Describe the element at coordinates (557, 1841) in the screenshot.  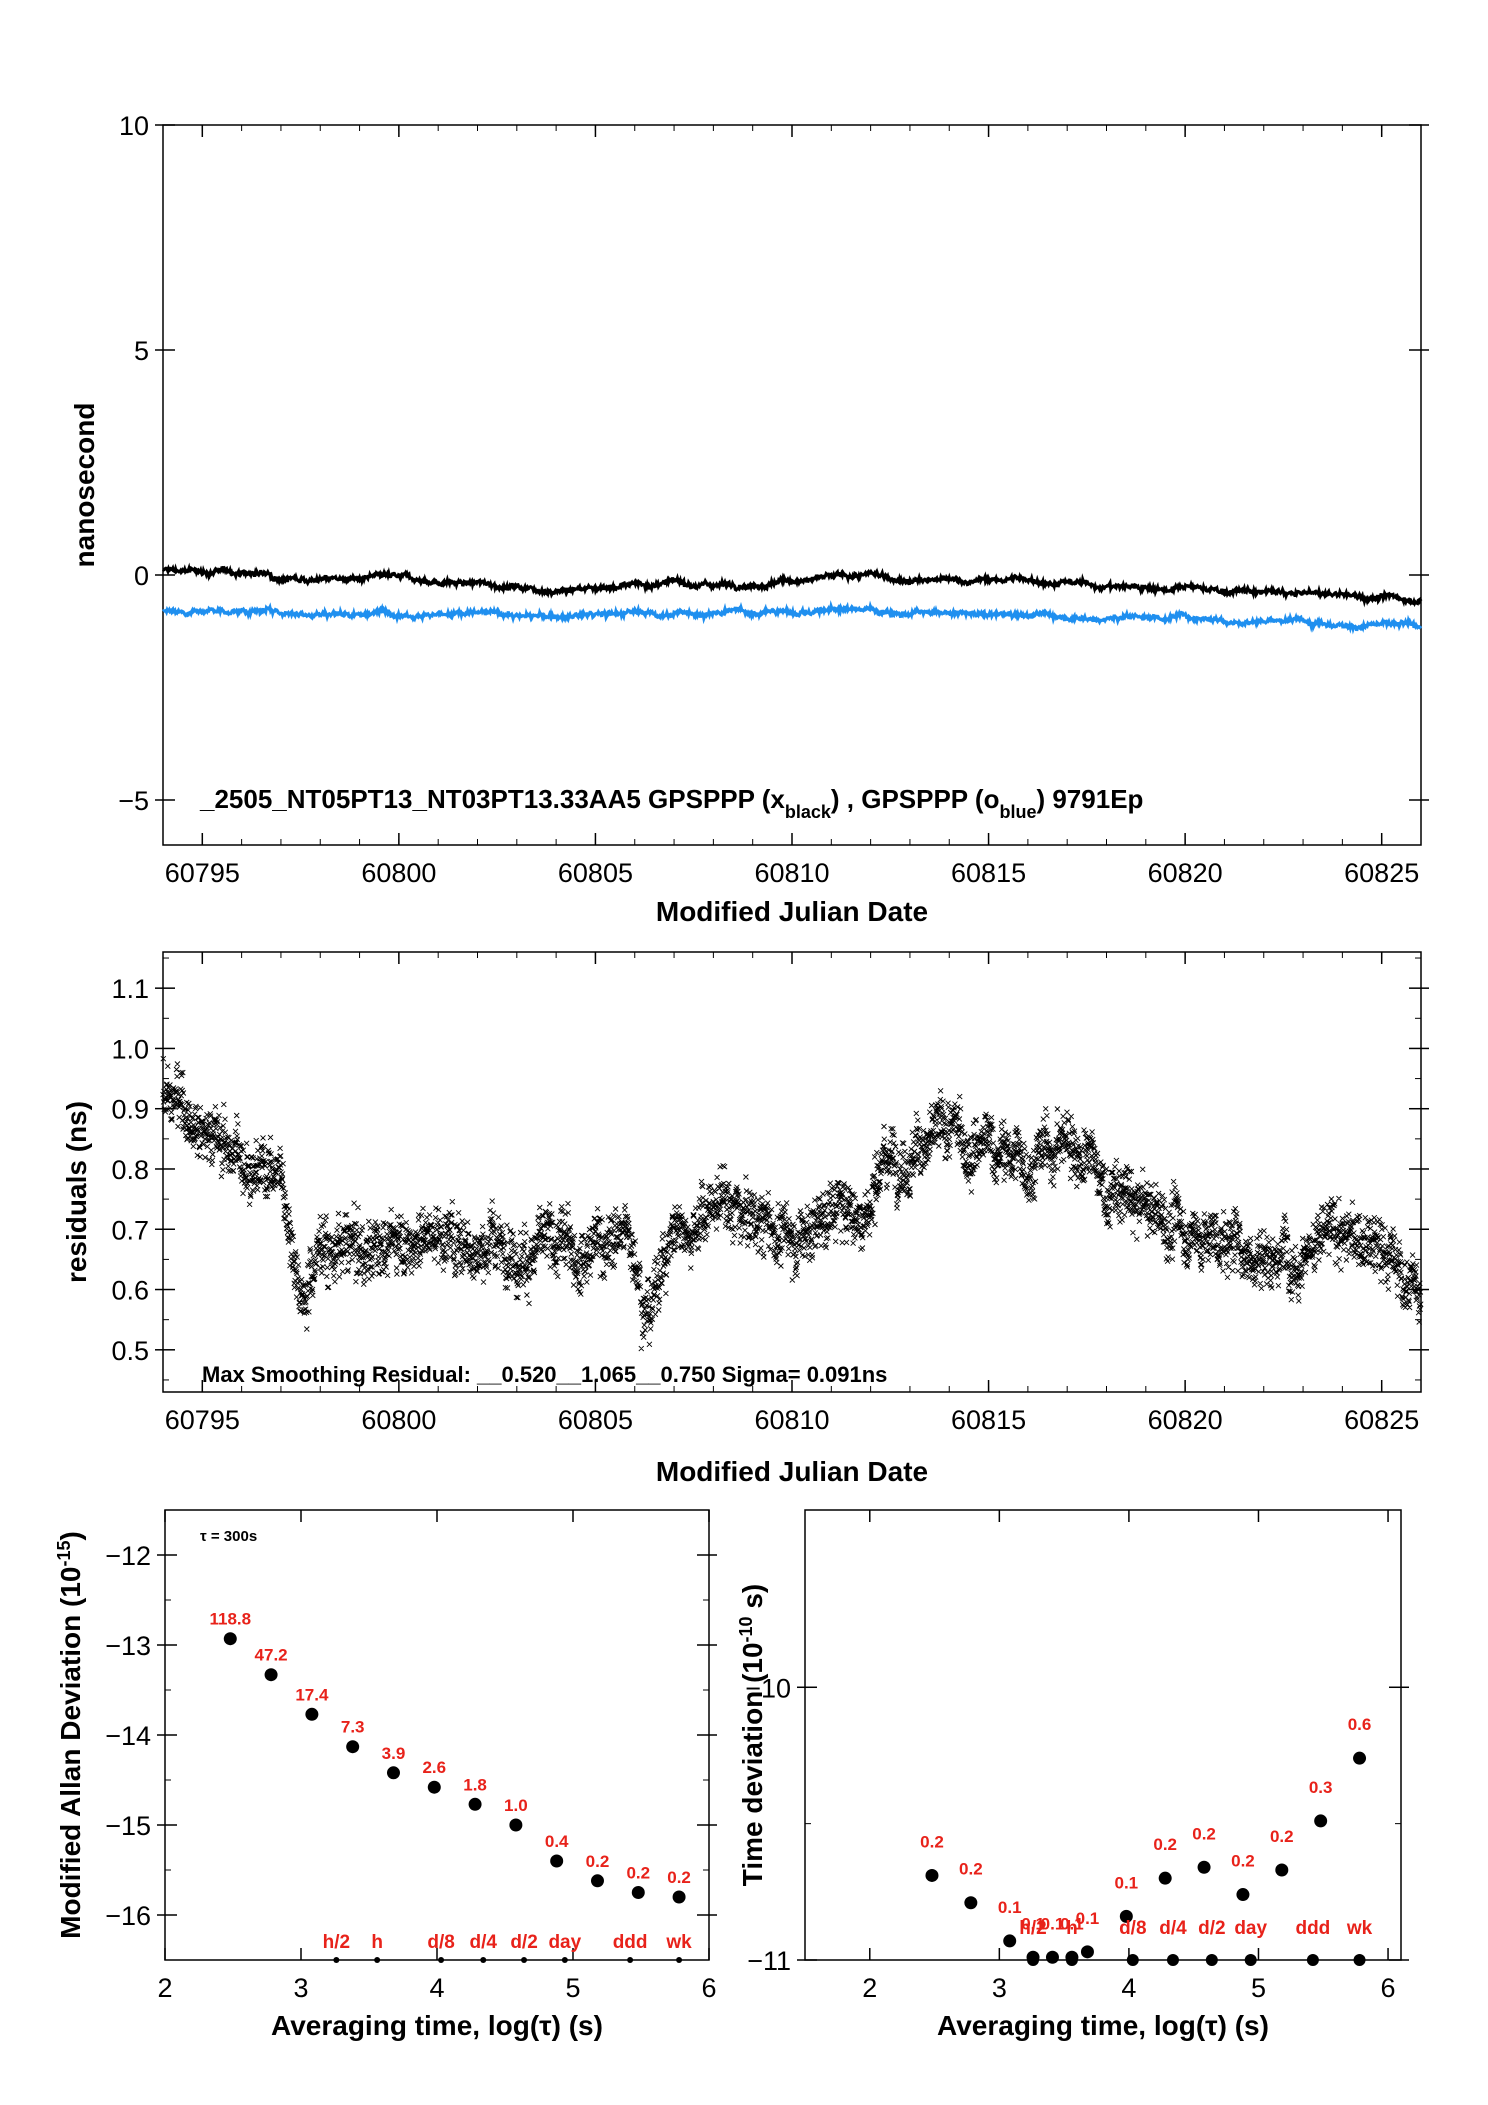
I see `adev-point-label: 0.4` at that location.